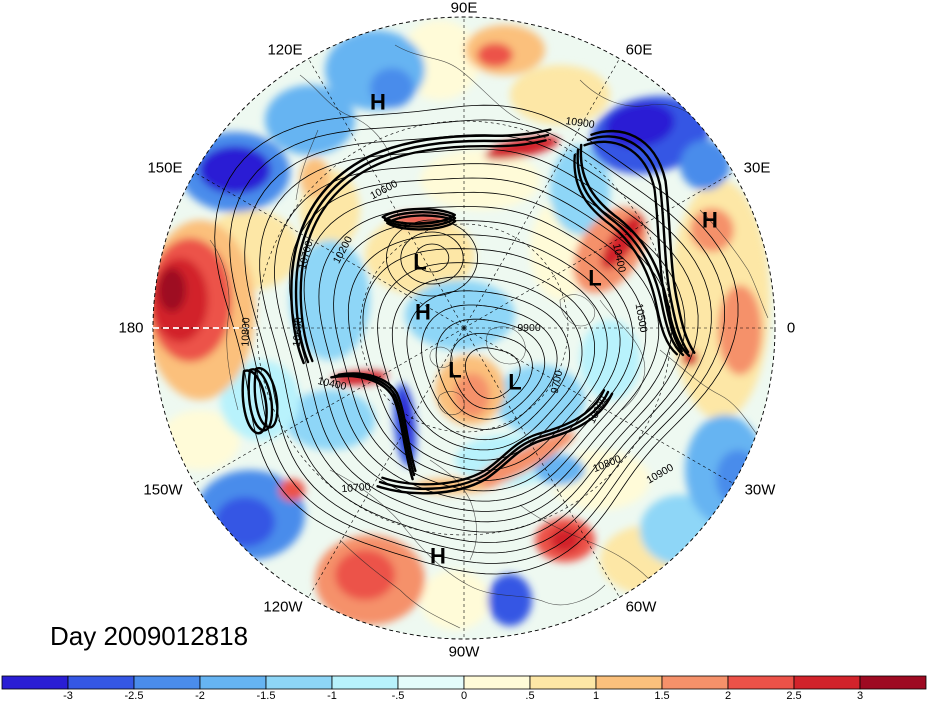  What do you see at coordinates (398, 696) in the screenshot?
I see `colorbar-tick-label: -.5` at bounding box center [398, 696].